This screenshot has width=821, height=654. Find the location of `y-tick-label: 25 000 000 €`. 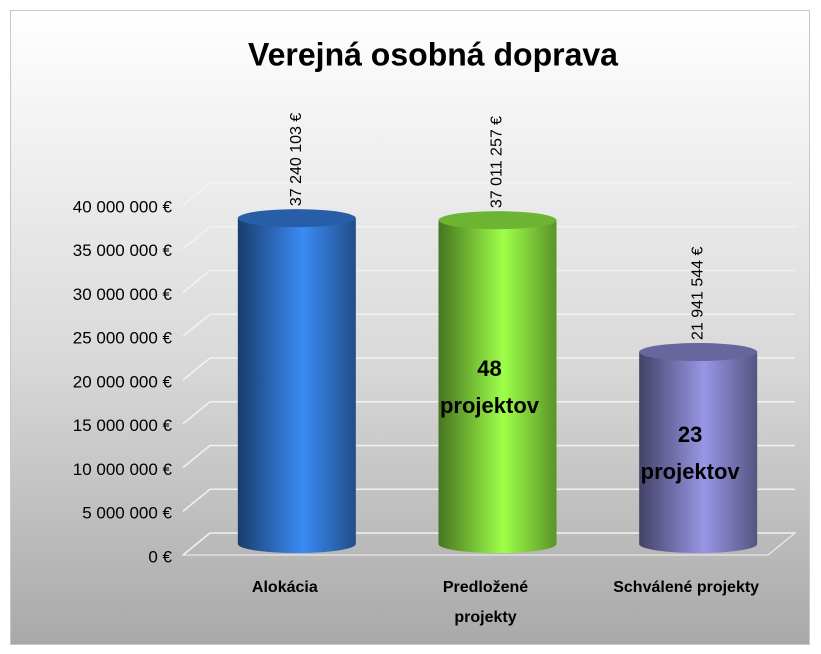

y-tick-label: 25 000 000 € is located at coordinates (123, 338).